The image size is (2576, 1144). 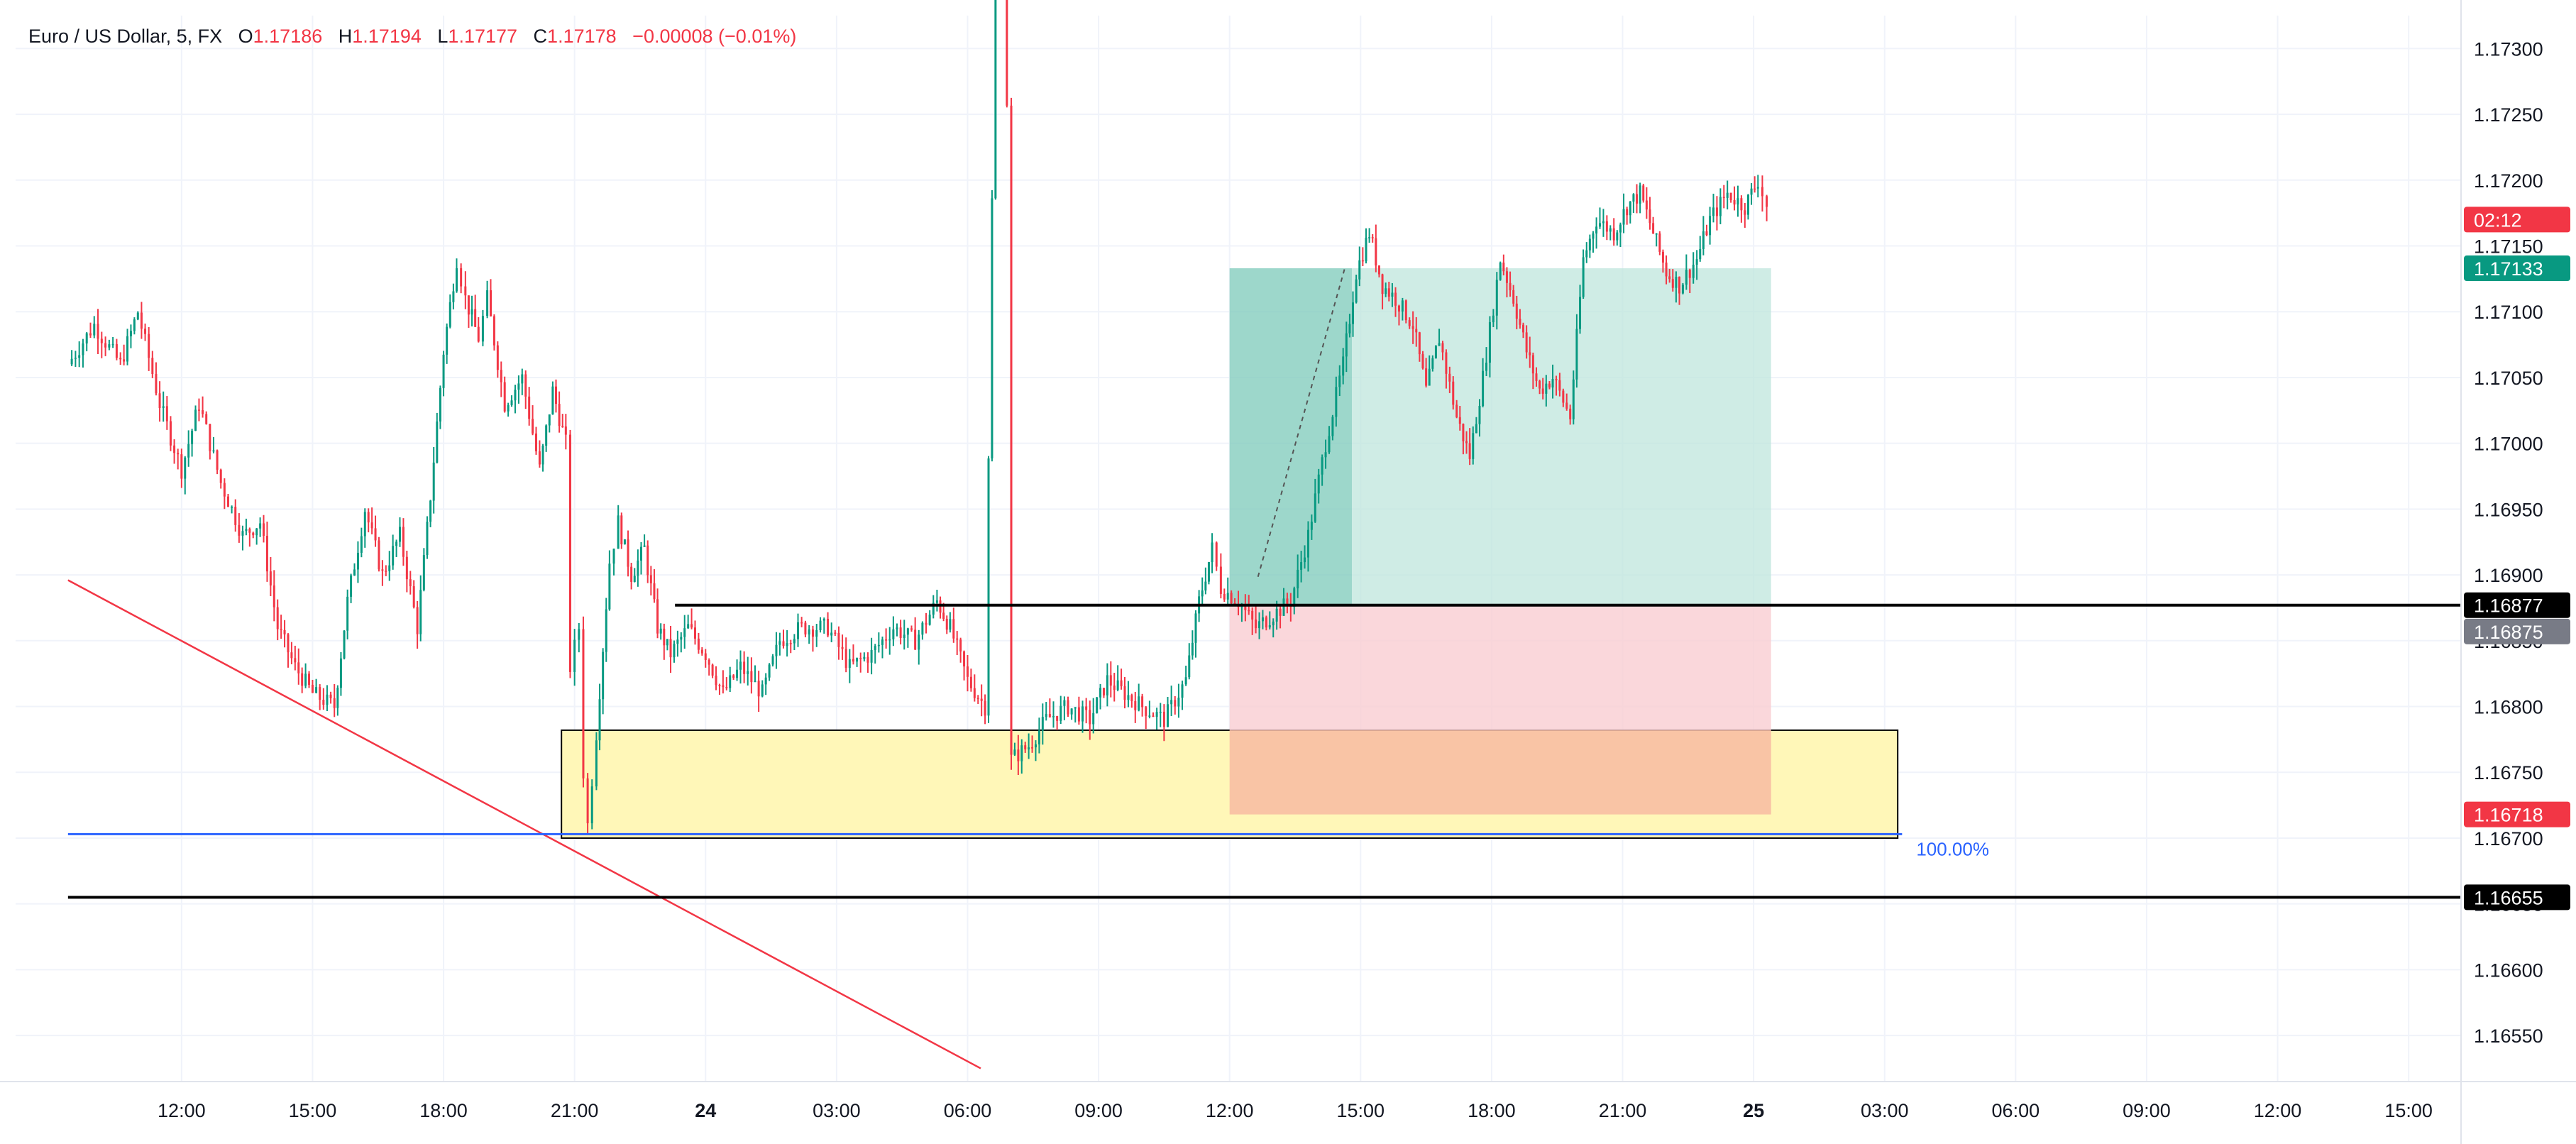 I want to click on time-tick-label: 12:00, so click(x=2278, y=1111).